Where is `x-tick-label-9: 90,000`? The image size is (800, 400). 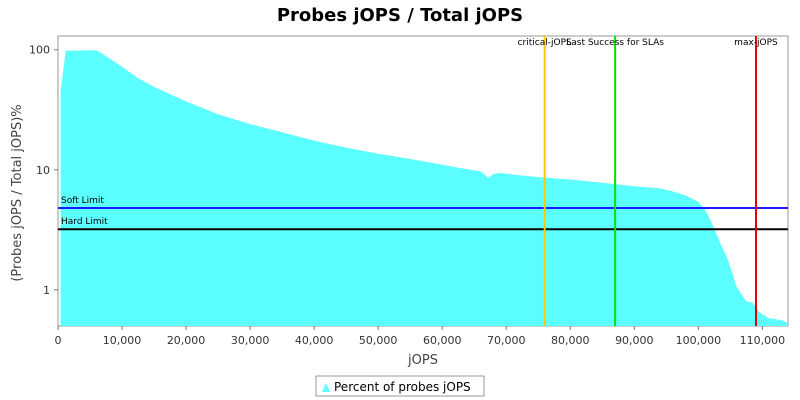 x-tick-label-9: 90,000 is located at coordinates (634, 340).